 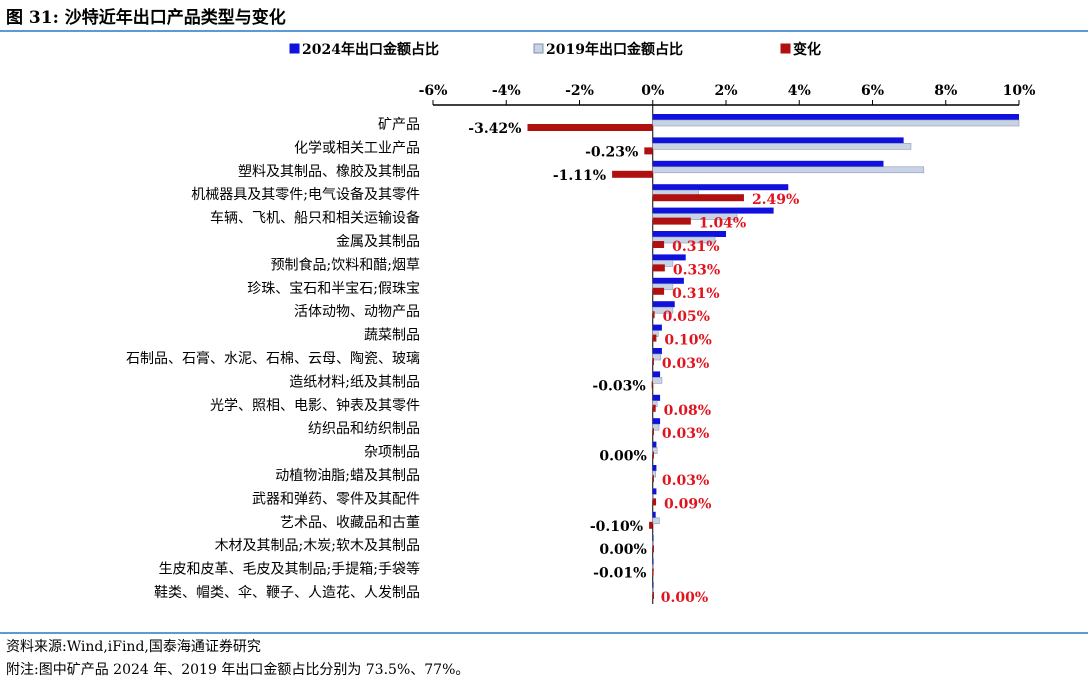 What do you see at coordinates (317, 546) in the screenshot?
I see `category-label-18: 木材及其制品;木炭;软木及其制品` at bounding box center [317, 546].